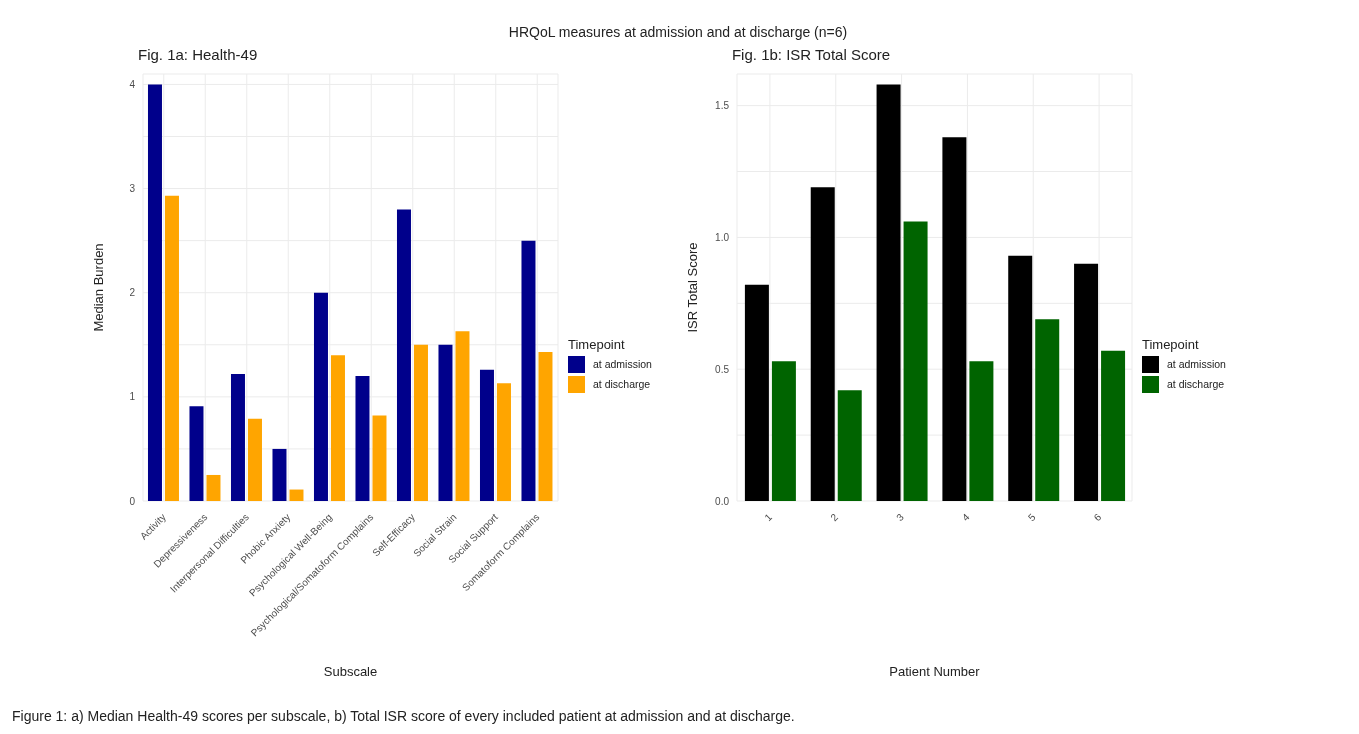 The height and width of the screenshot is (734, 1359). I want to click on x-tick-label: 6, so click(1097, 517).